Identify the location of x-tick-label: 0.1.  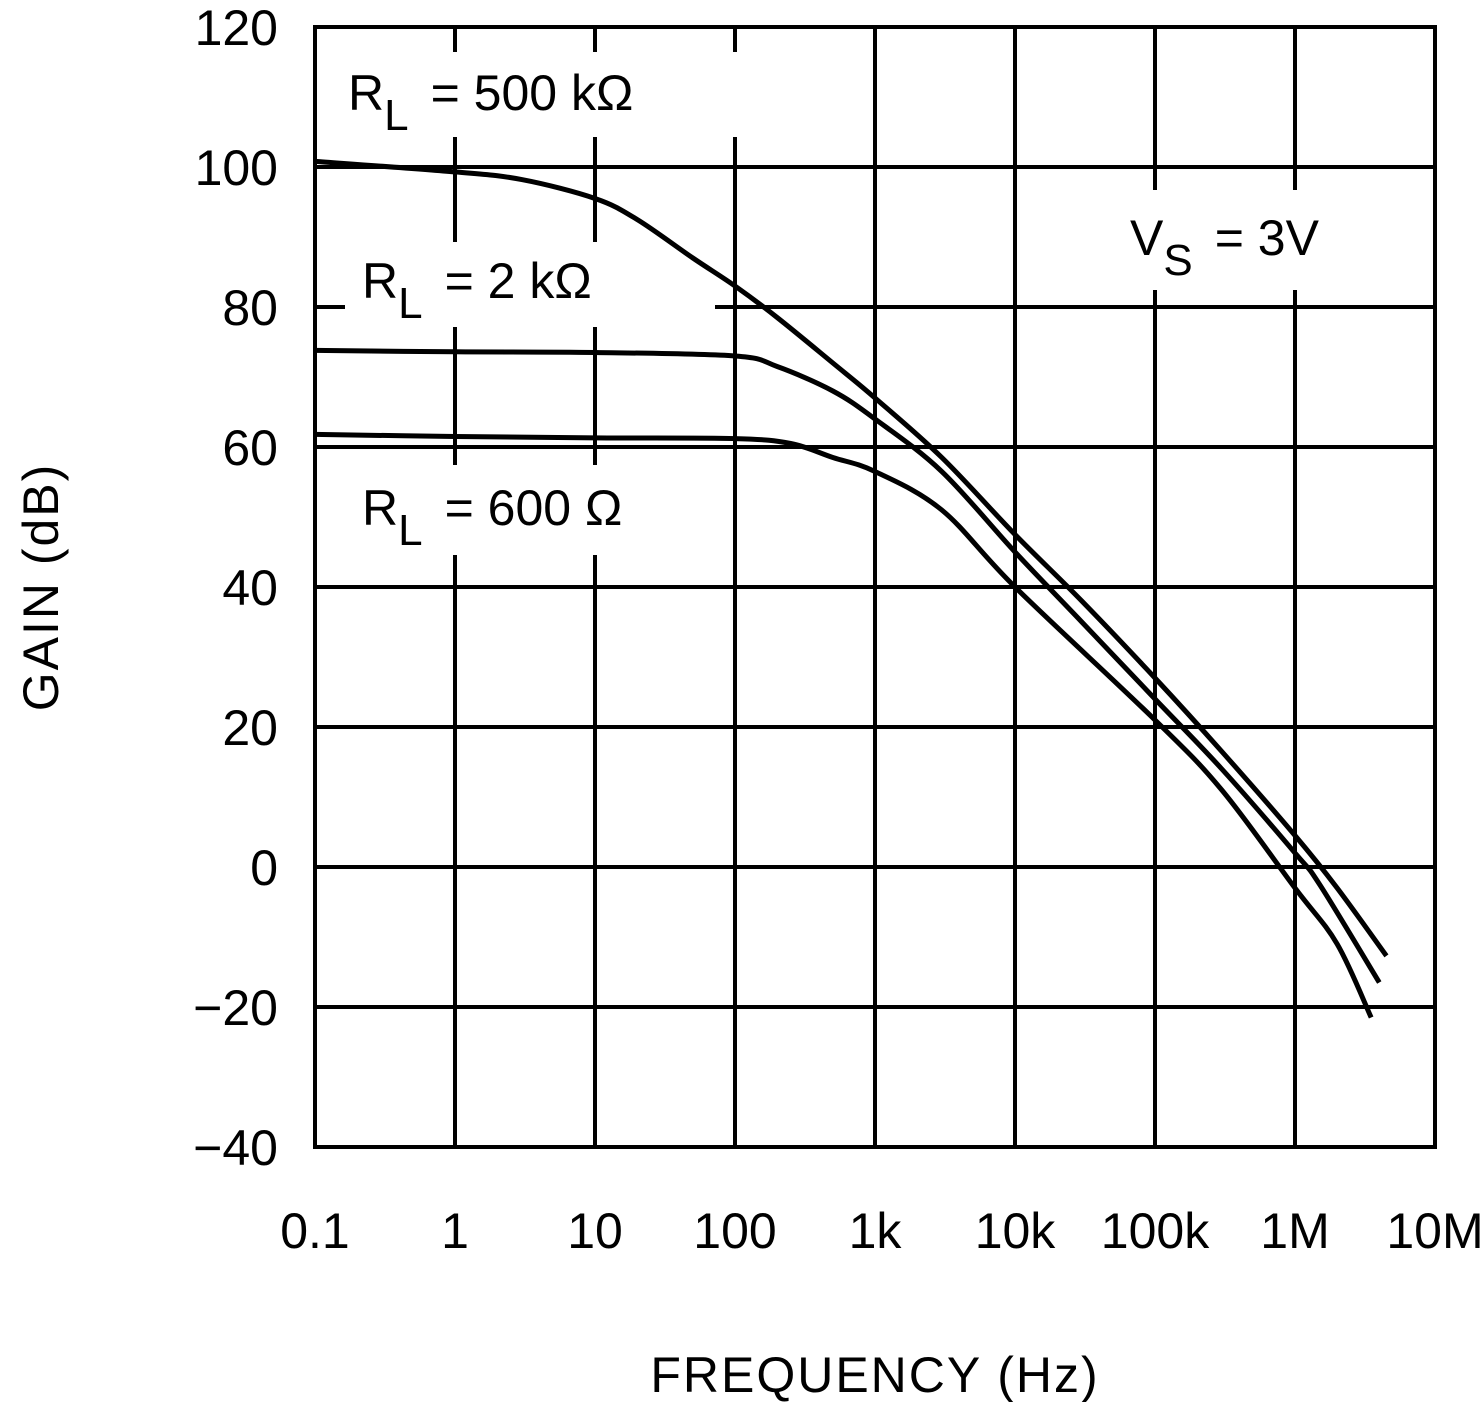
(315, 1231).